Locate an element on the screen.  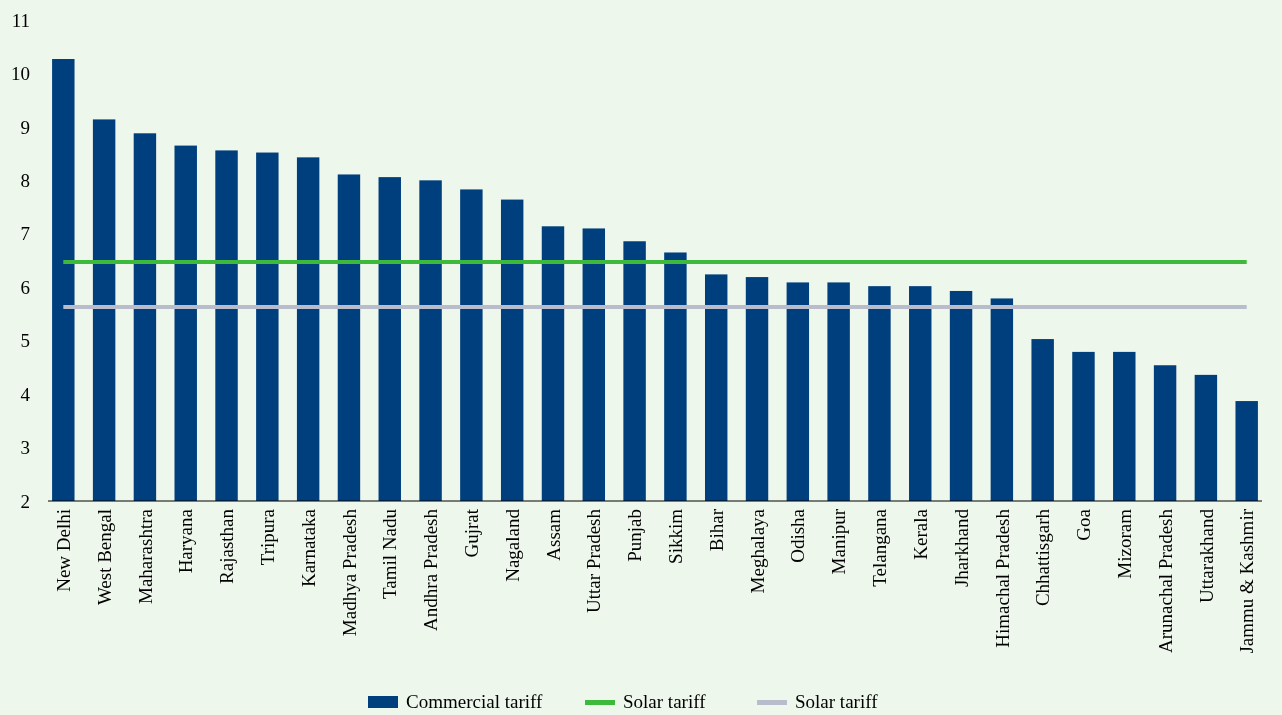
y-tick-label: 11 is located at coordinates (20, 20).